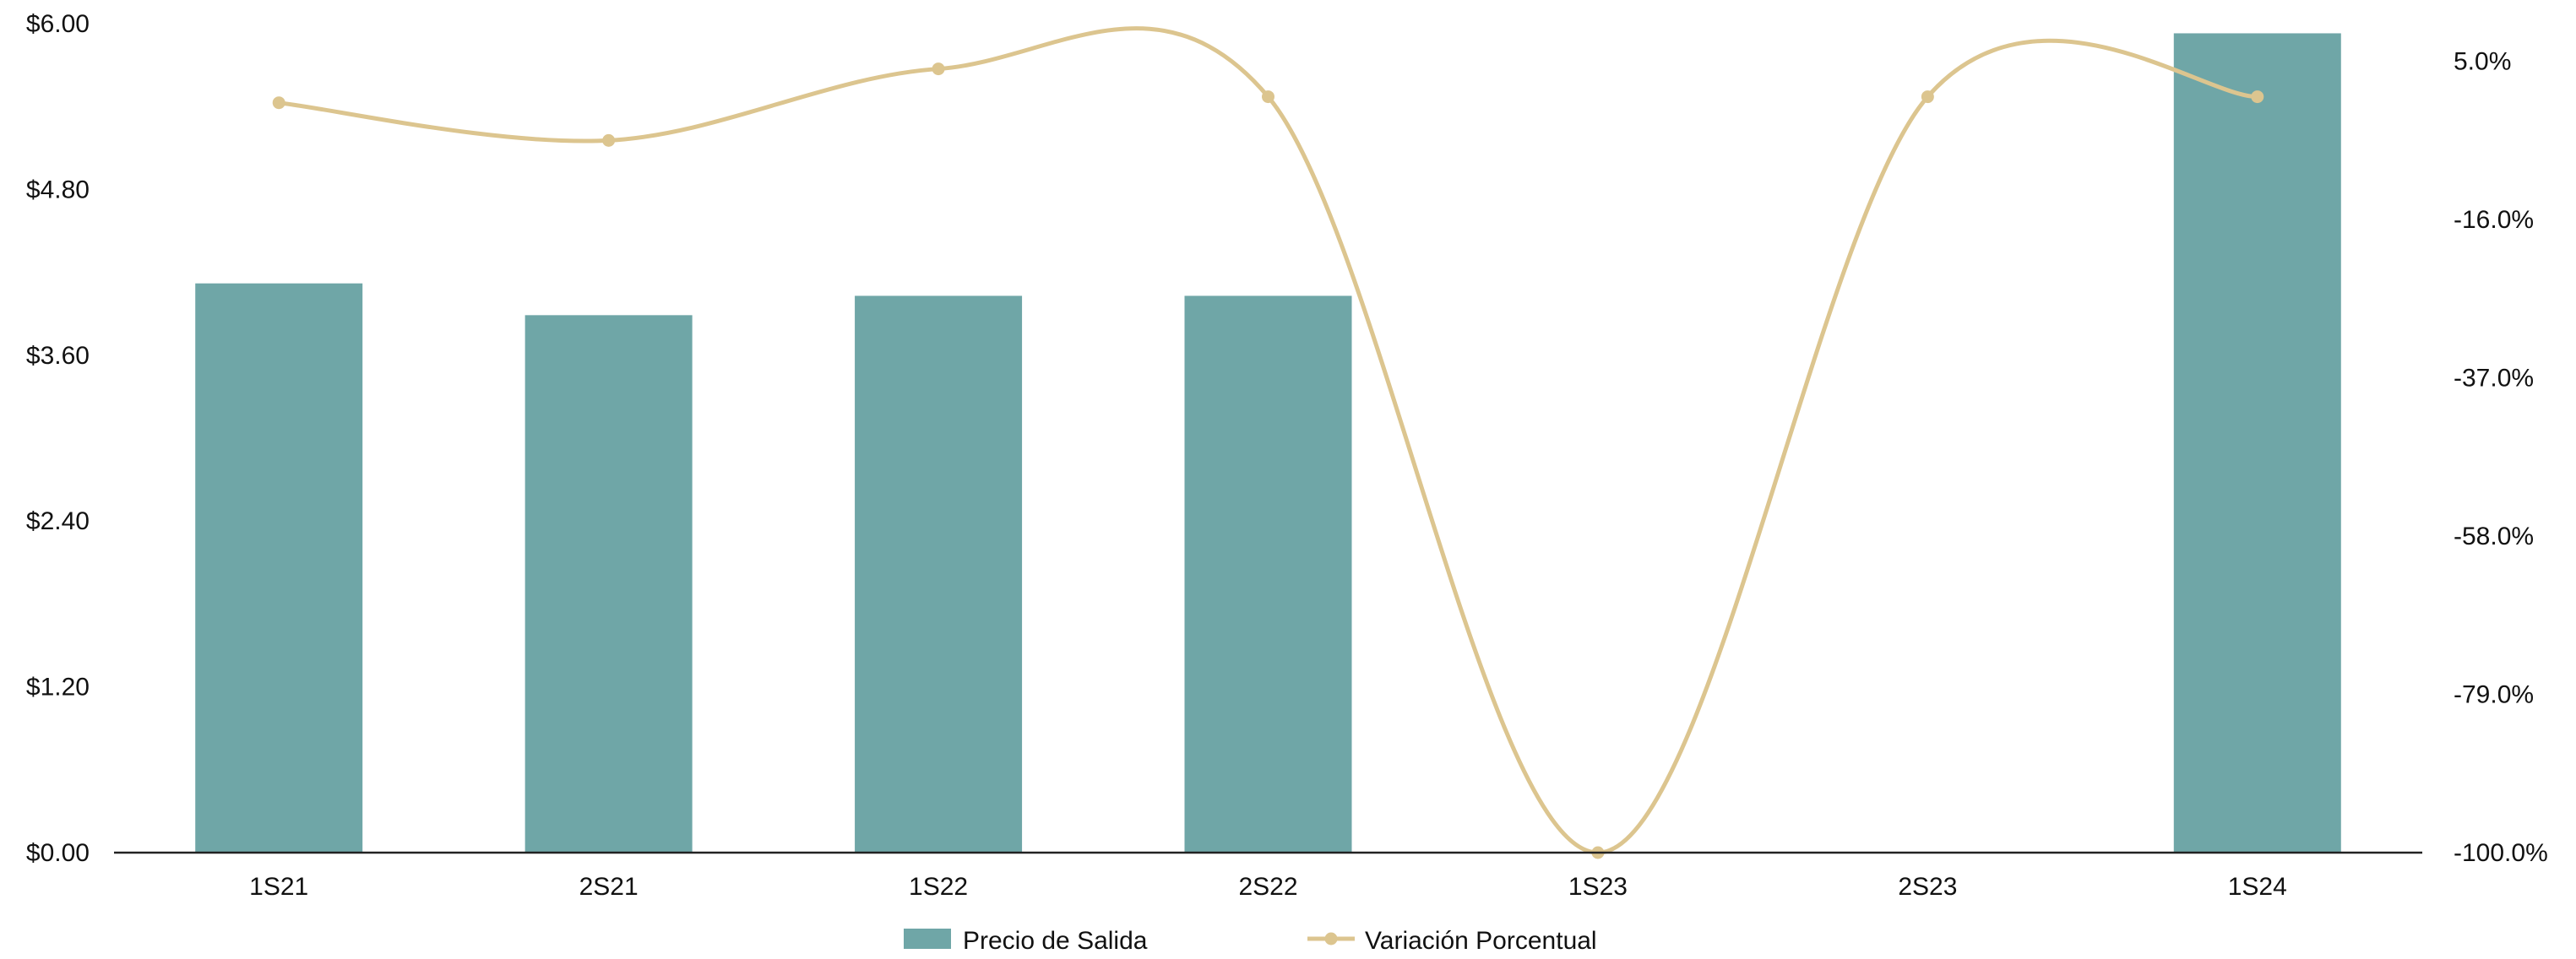 Image resolution: width=2576 pixels, height=959 pixels. I want to click on left-tick-label: $0.00, so click(58, 853).